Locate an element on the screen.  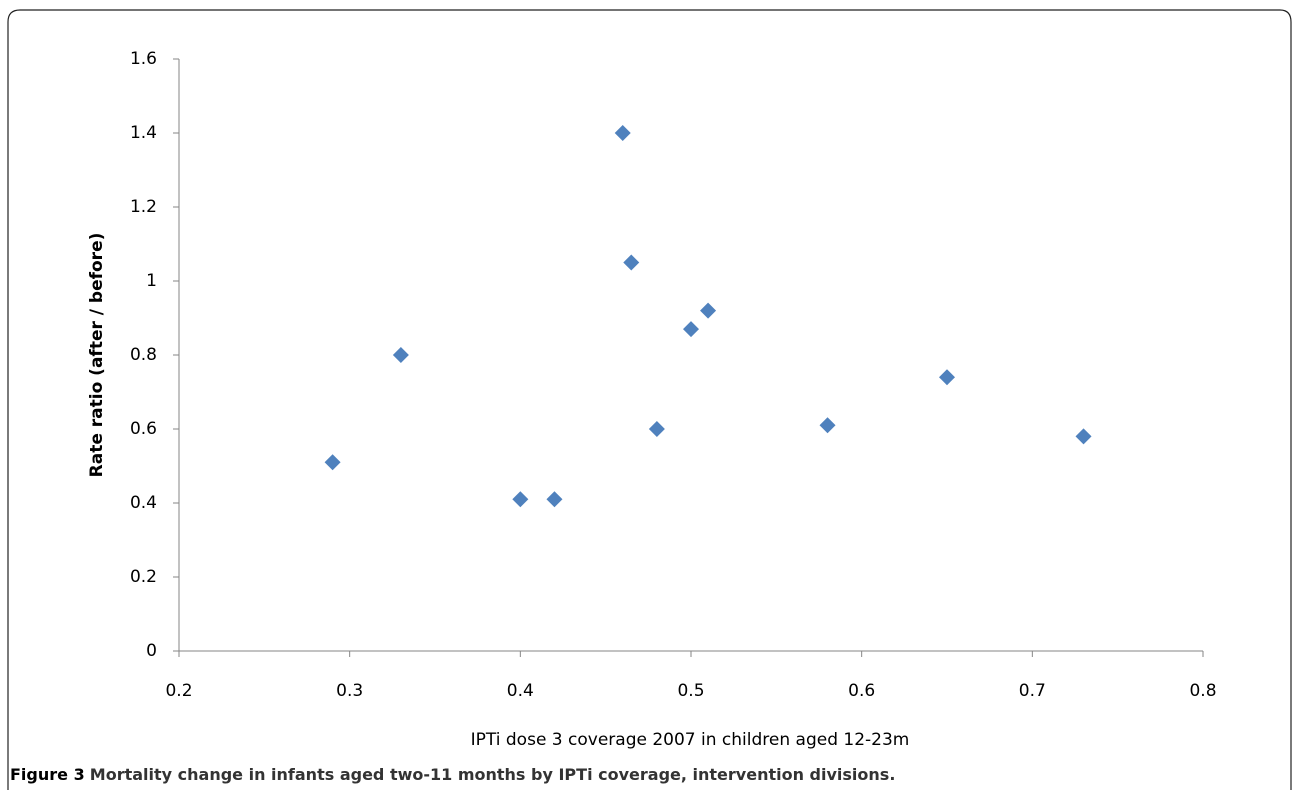
x-tick-label: 0.5 is located at coordinates (690, 691).